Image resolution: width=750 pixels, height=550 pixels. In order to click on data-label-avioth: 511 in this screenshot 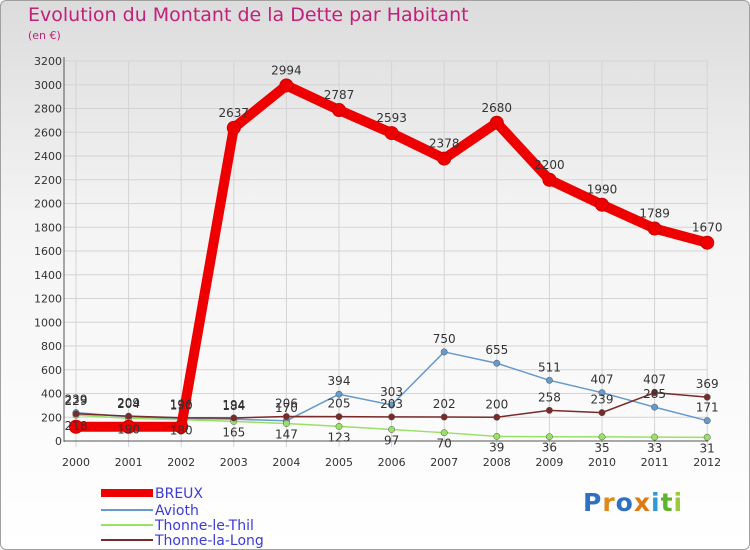, I will do `click(549, 367)`.